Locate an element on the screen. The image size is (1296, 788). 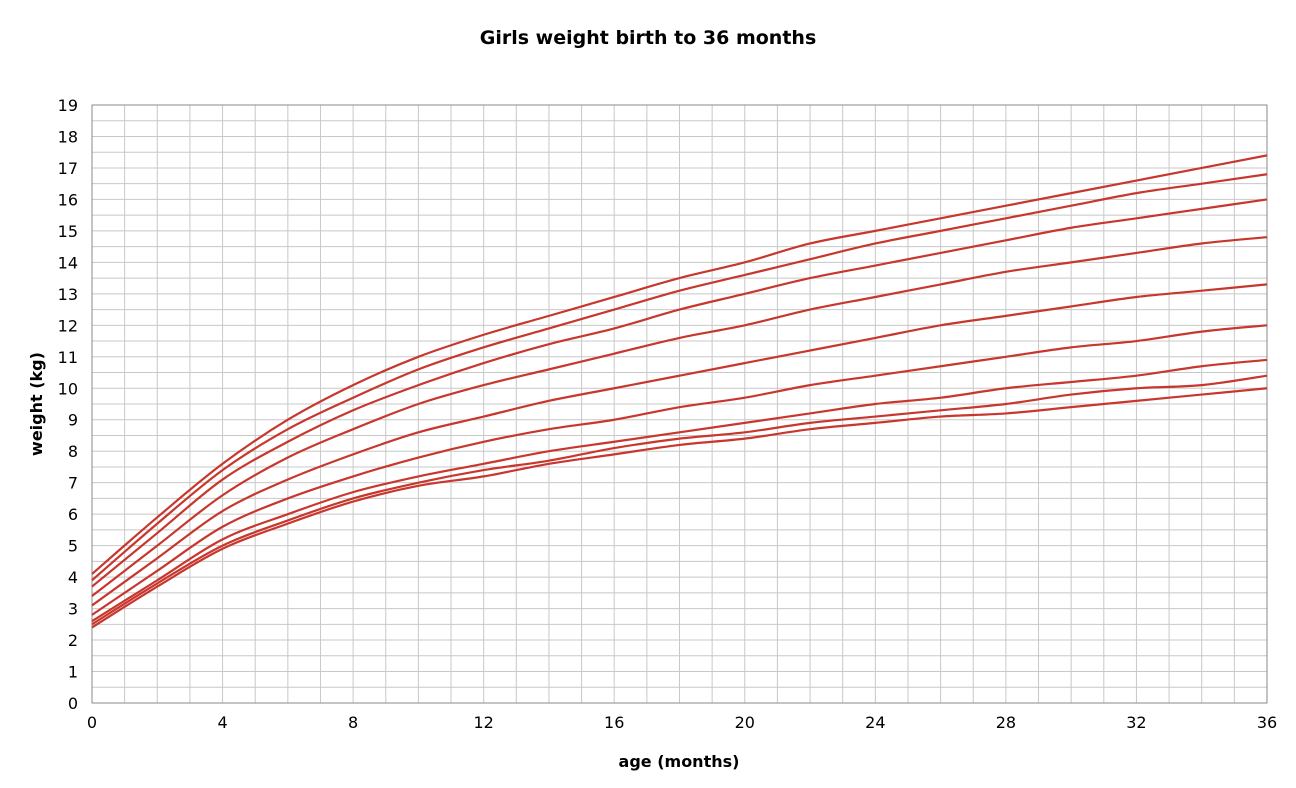
y-tick-label: 12 is located at coordinates (68, 325).